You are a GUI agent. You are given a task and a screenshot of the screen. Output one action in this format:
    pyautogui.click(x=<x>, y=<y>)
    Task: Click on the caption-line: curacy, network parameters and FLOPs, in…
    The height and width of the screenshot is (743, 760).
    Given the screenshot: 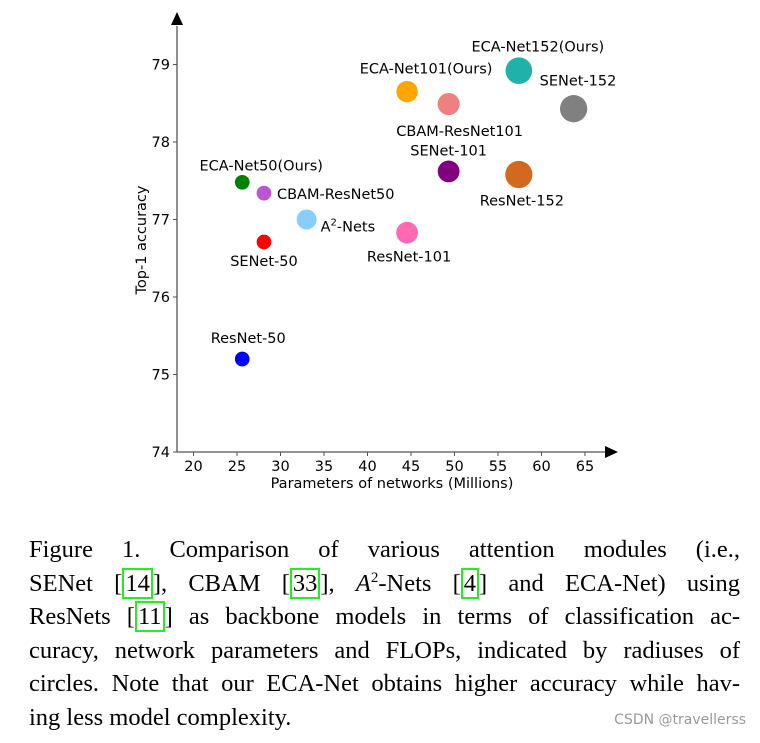 What is the action you would take?
    pyautogui.click(x=384, y=651)
    